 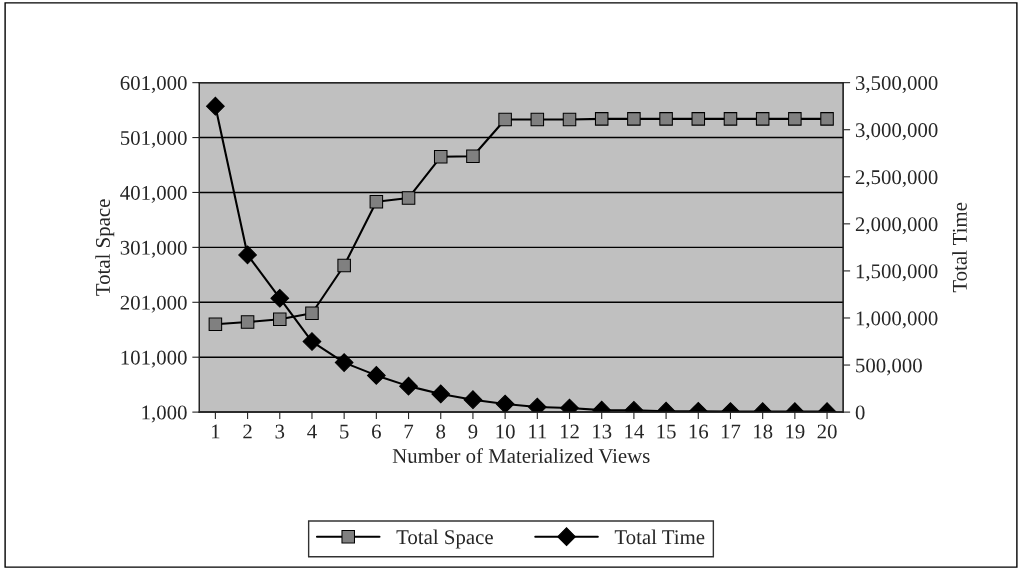 What do you see at coordinates (602, 431) in the screenshot?
I see `x-tick-label: 13` at bounding box center [602, 431].